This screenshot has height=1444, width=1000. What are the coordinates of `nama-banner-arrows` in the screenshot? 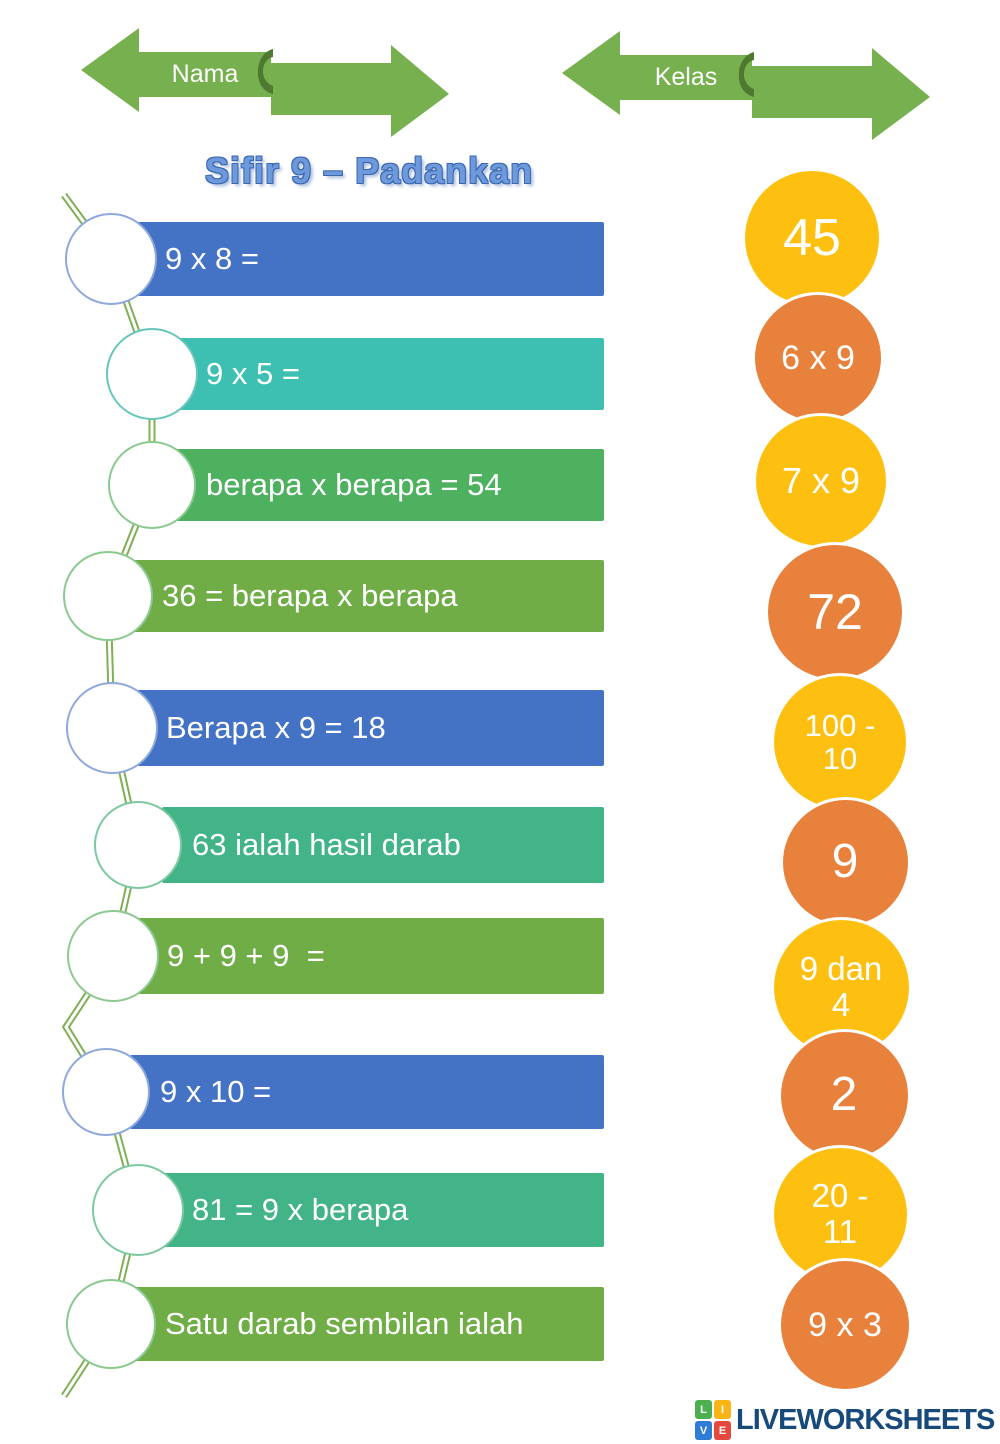 It's located at (265, 82).